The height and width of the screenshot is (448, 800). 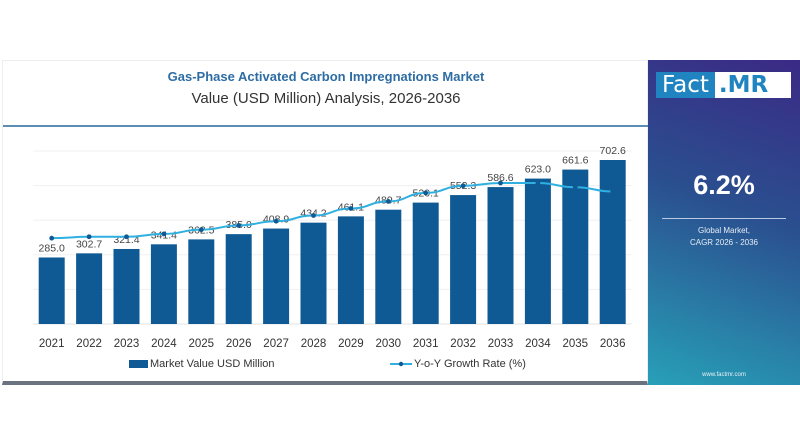 What do you see at coordinates (350, 270) in the screenshot?
I see `bar-2029` at bounding box center [350, 270].